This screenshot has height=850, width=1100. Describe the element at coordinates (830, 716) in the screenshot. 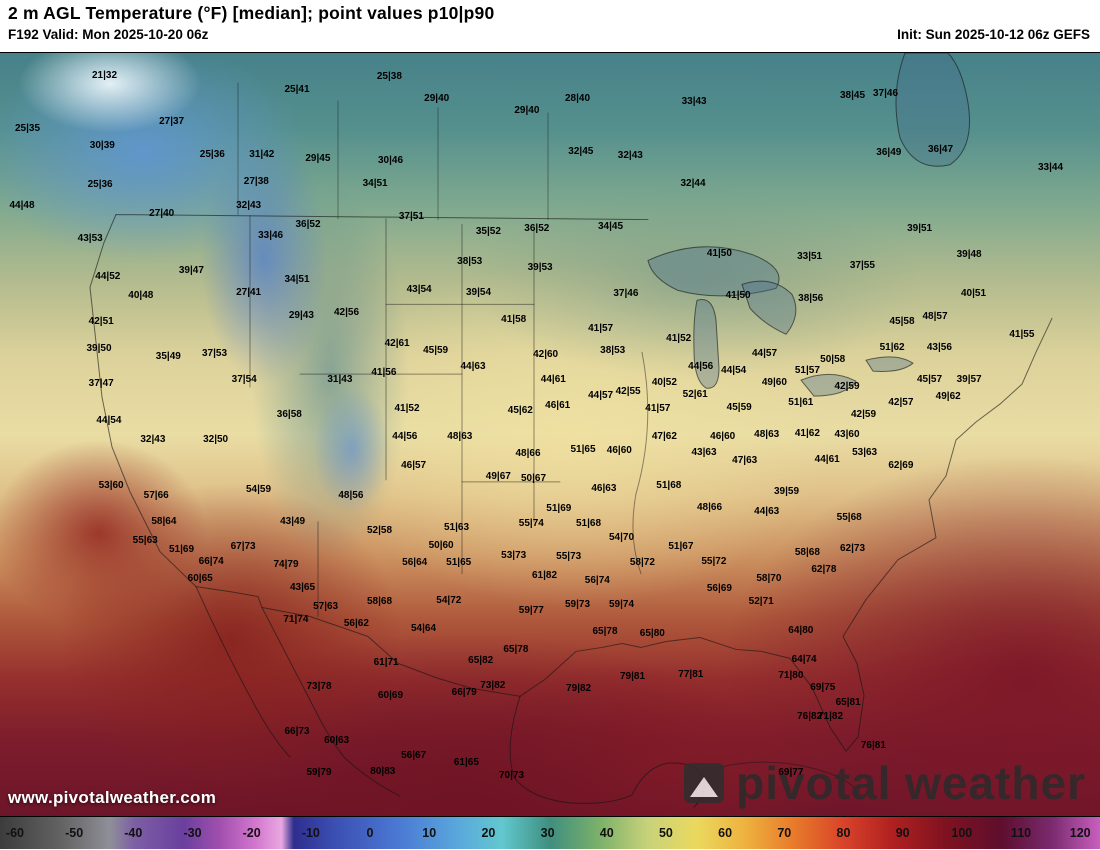

I see `point-value: 71|82` at that location.